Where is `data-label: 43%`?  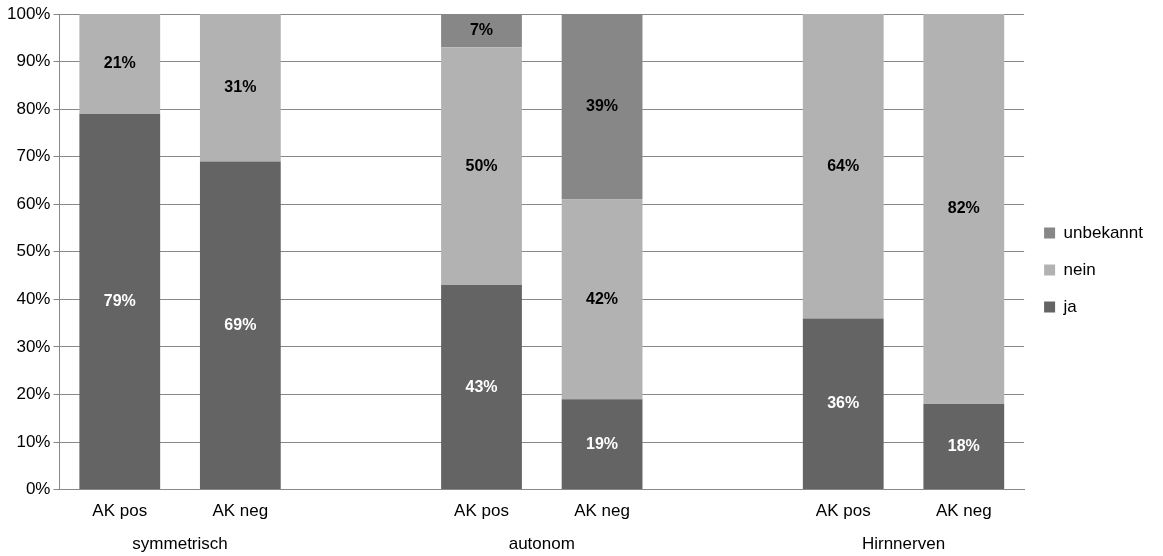
data-label: 43% is located at coordinates (481, 386).